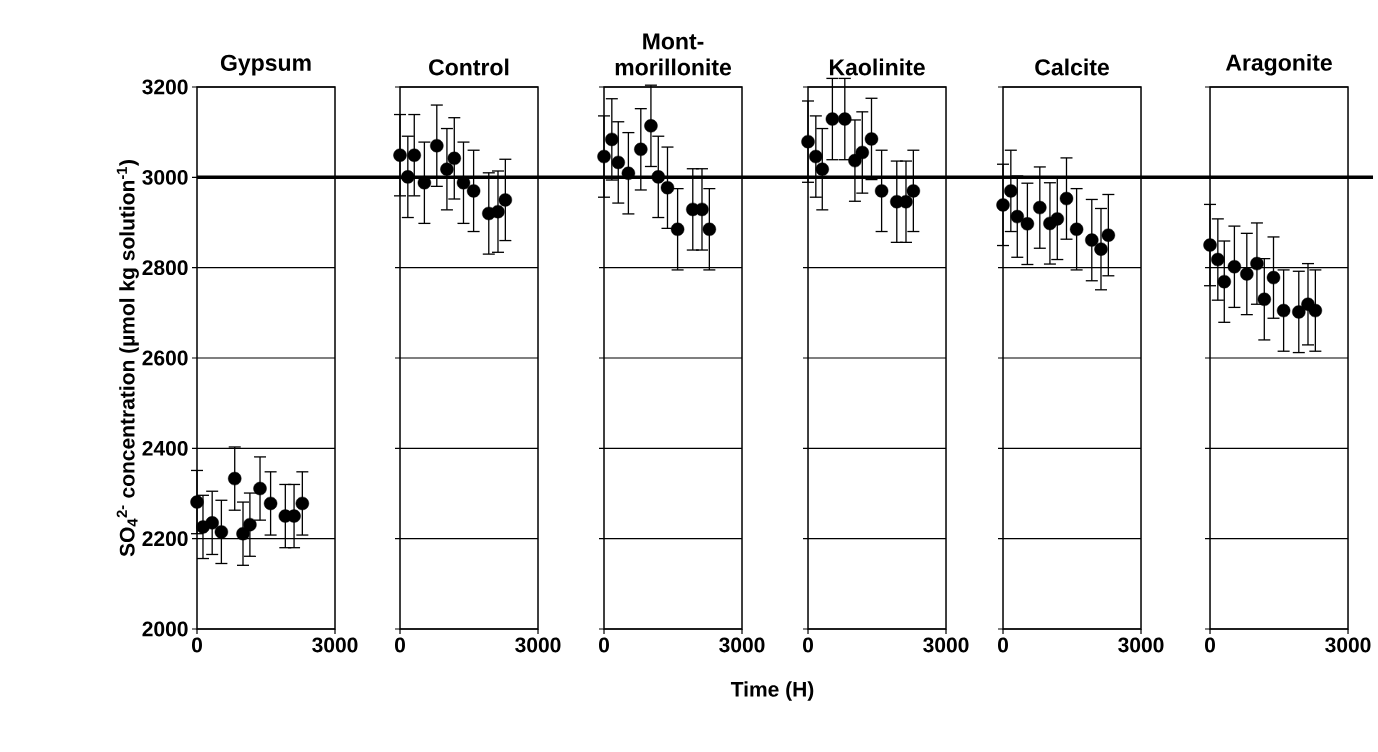  What do you see at coordinates (1278, 64) in the screenshot?
I see `chart-title: Aragonite` at bounding box center [1278, 64].